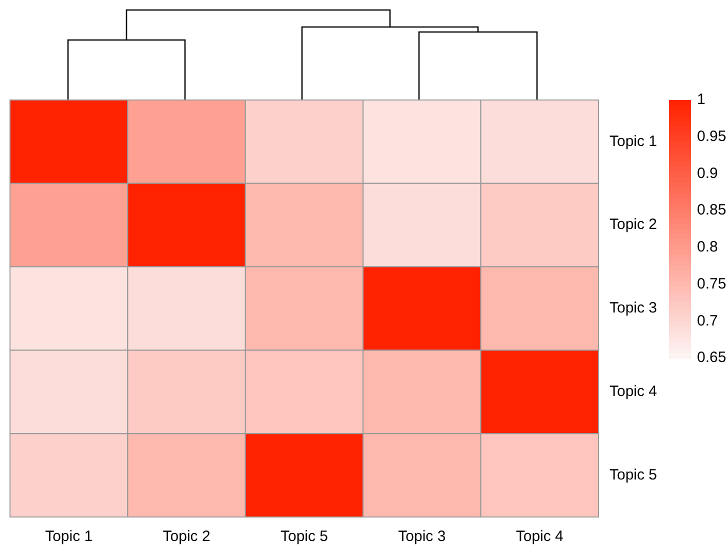  Describe the element at coordinates (711, 210) in the screenshot. I see `color-bar-label: 0.85` at that location.